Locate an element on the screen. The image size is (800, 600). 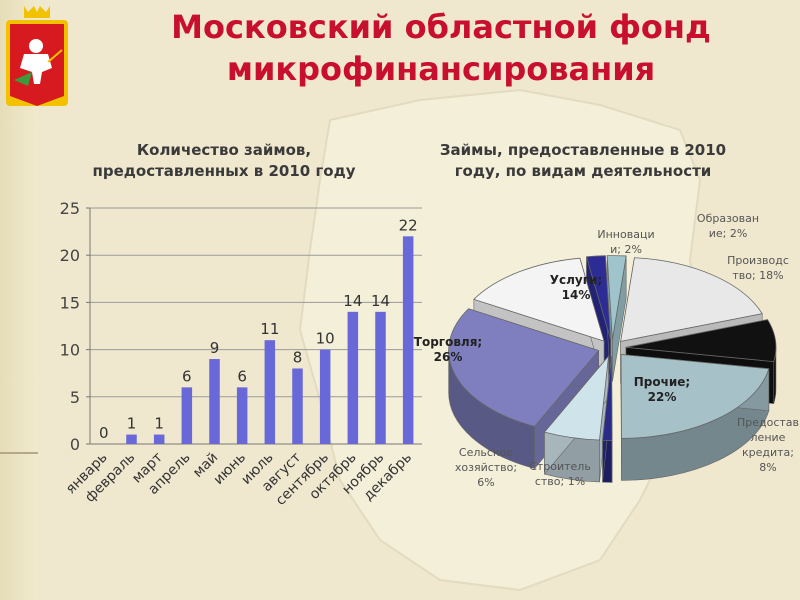
pie-label: Строитель ство; 1% is located at coordinates (560, 474).